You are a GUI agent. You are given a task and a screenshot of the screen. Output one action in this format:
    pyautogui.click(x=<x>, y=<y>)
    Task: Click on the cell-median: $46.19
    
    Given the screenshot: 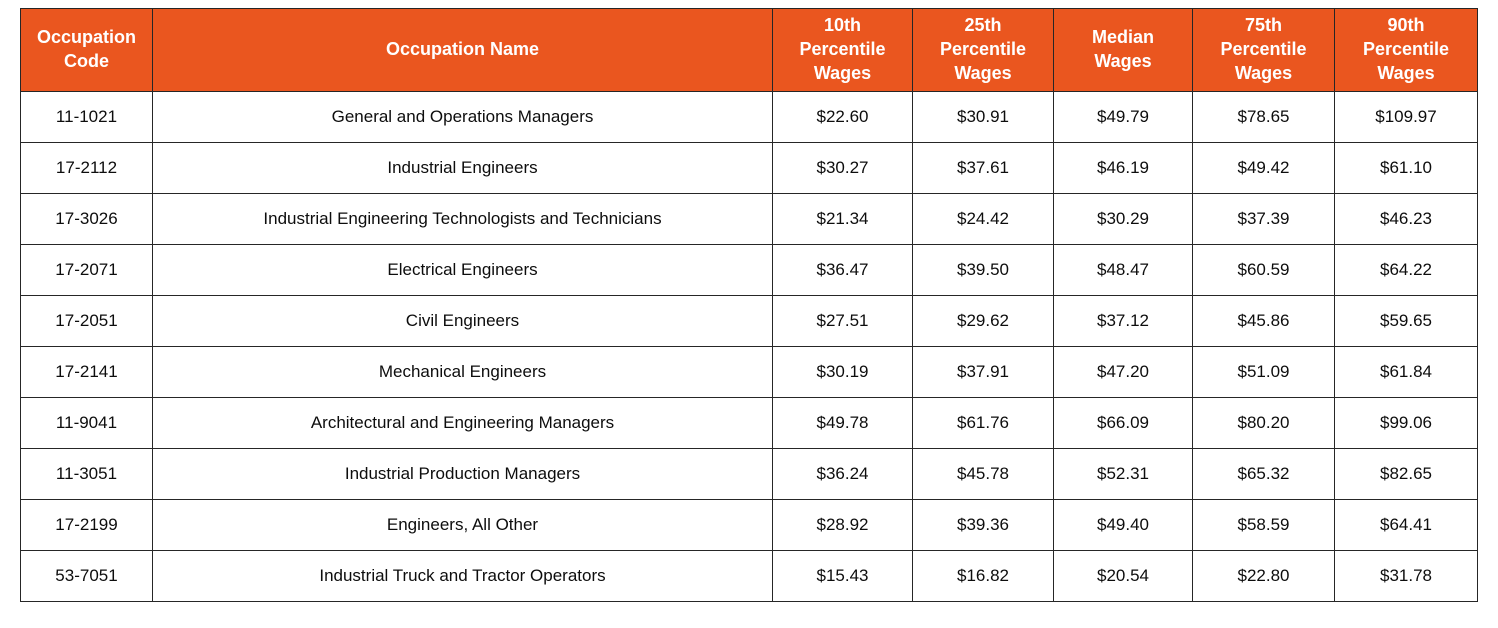 What is the action you would take?
    pyautogui.click(x=1123, y=168)
    